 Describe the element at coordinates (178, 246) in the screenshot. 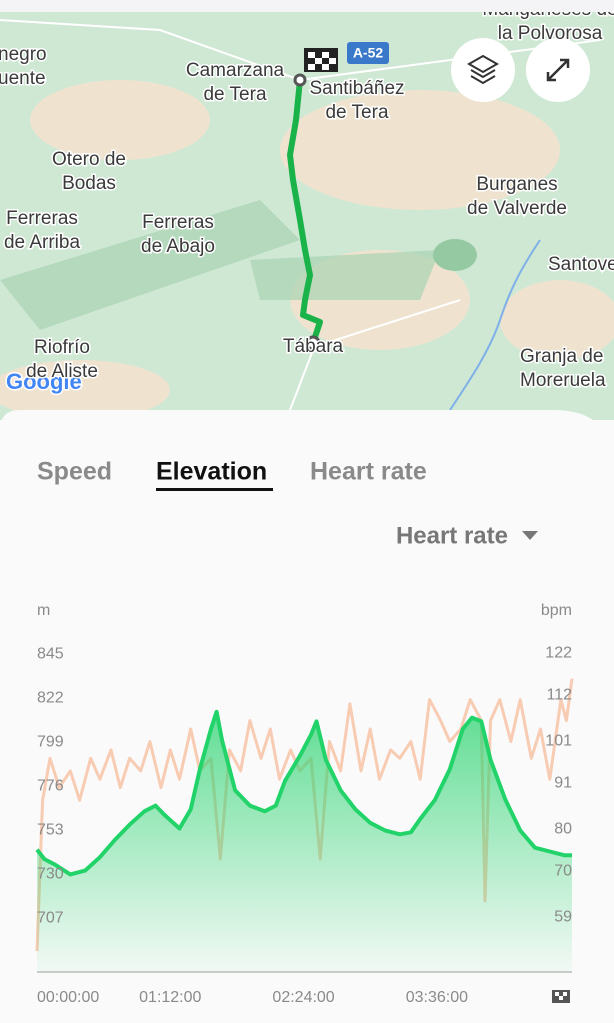

I see `map-label: de Abajo` at that location.